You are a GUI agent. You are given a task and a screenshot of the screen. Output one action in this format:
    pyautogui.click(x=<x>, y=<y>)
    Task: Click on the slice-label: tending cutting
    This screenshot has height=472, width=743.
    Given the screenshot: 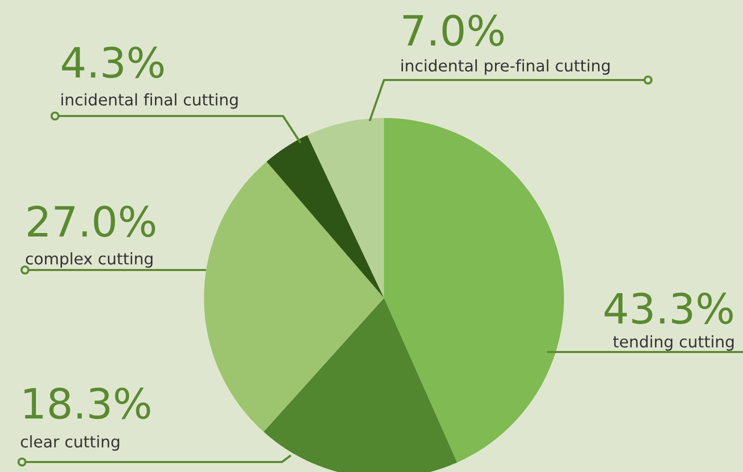 What is the action you would take?
    pyautogui.click(x=673, y=343)
    